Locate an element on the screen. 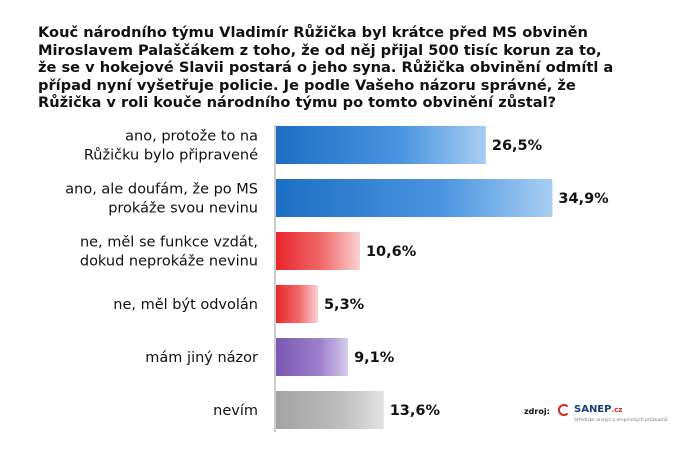 The height and width of the screenshot is (466, 686). category-label: ne, měl se funkce vzdát, is located at coordinates (169, 243).